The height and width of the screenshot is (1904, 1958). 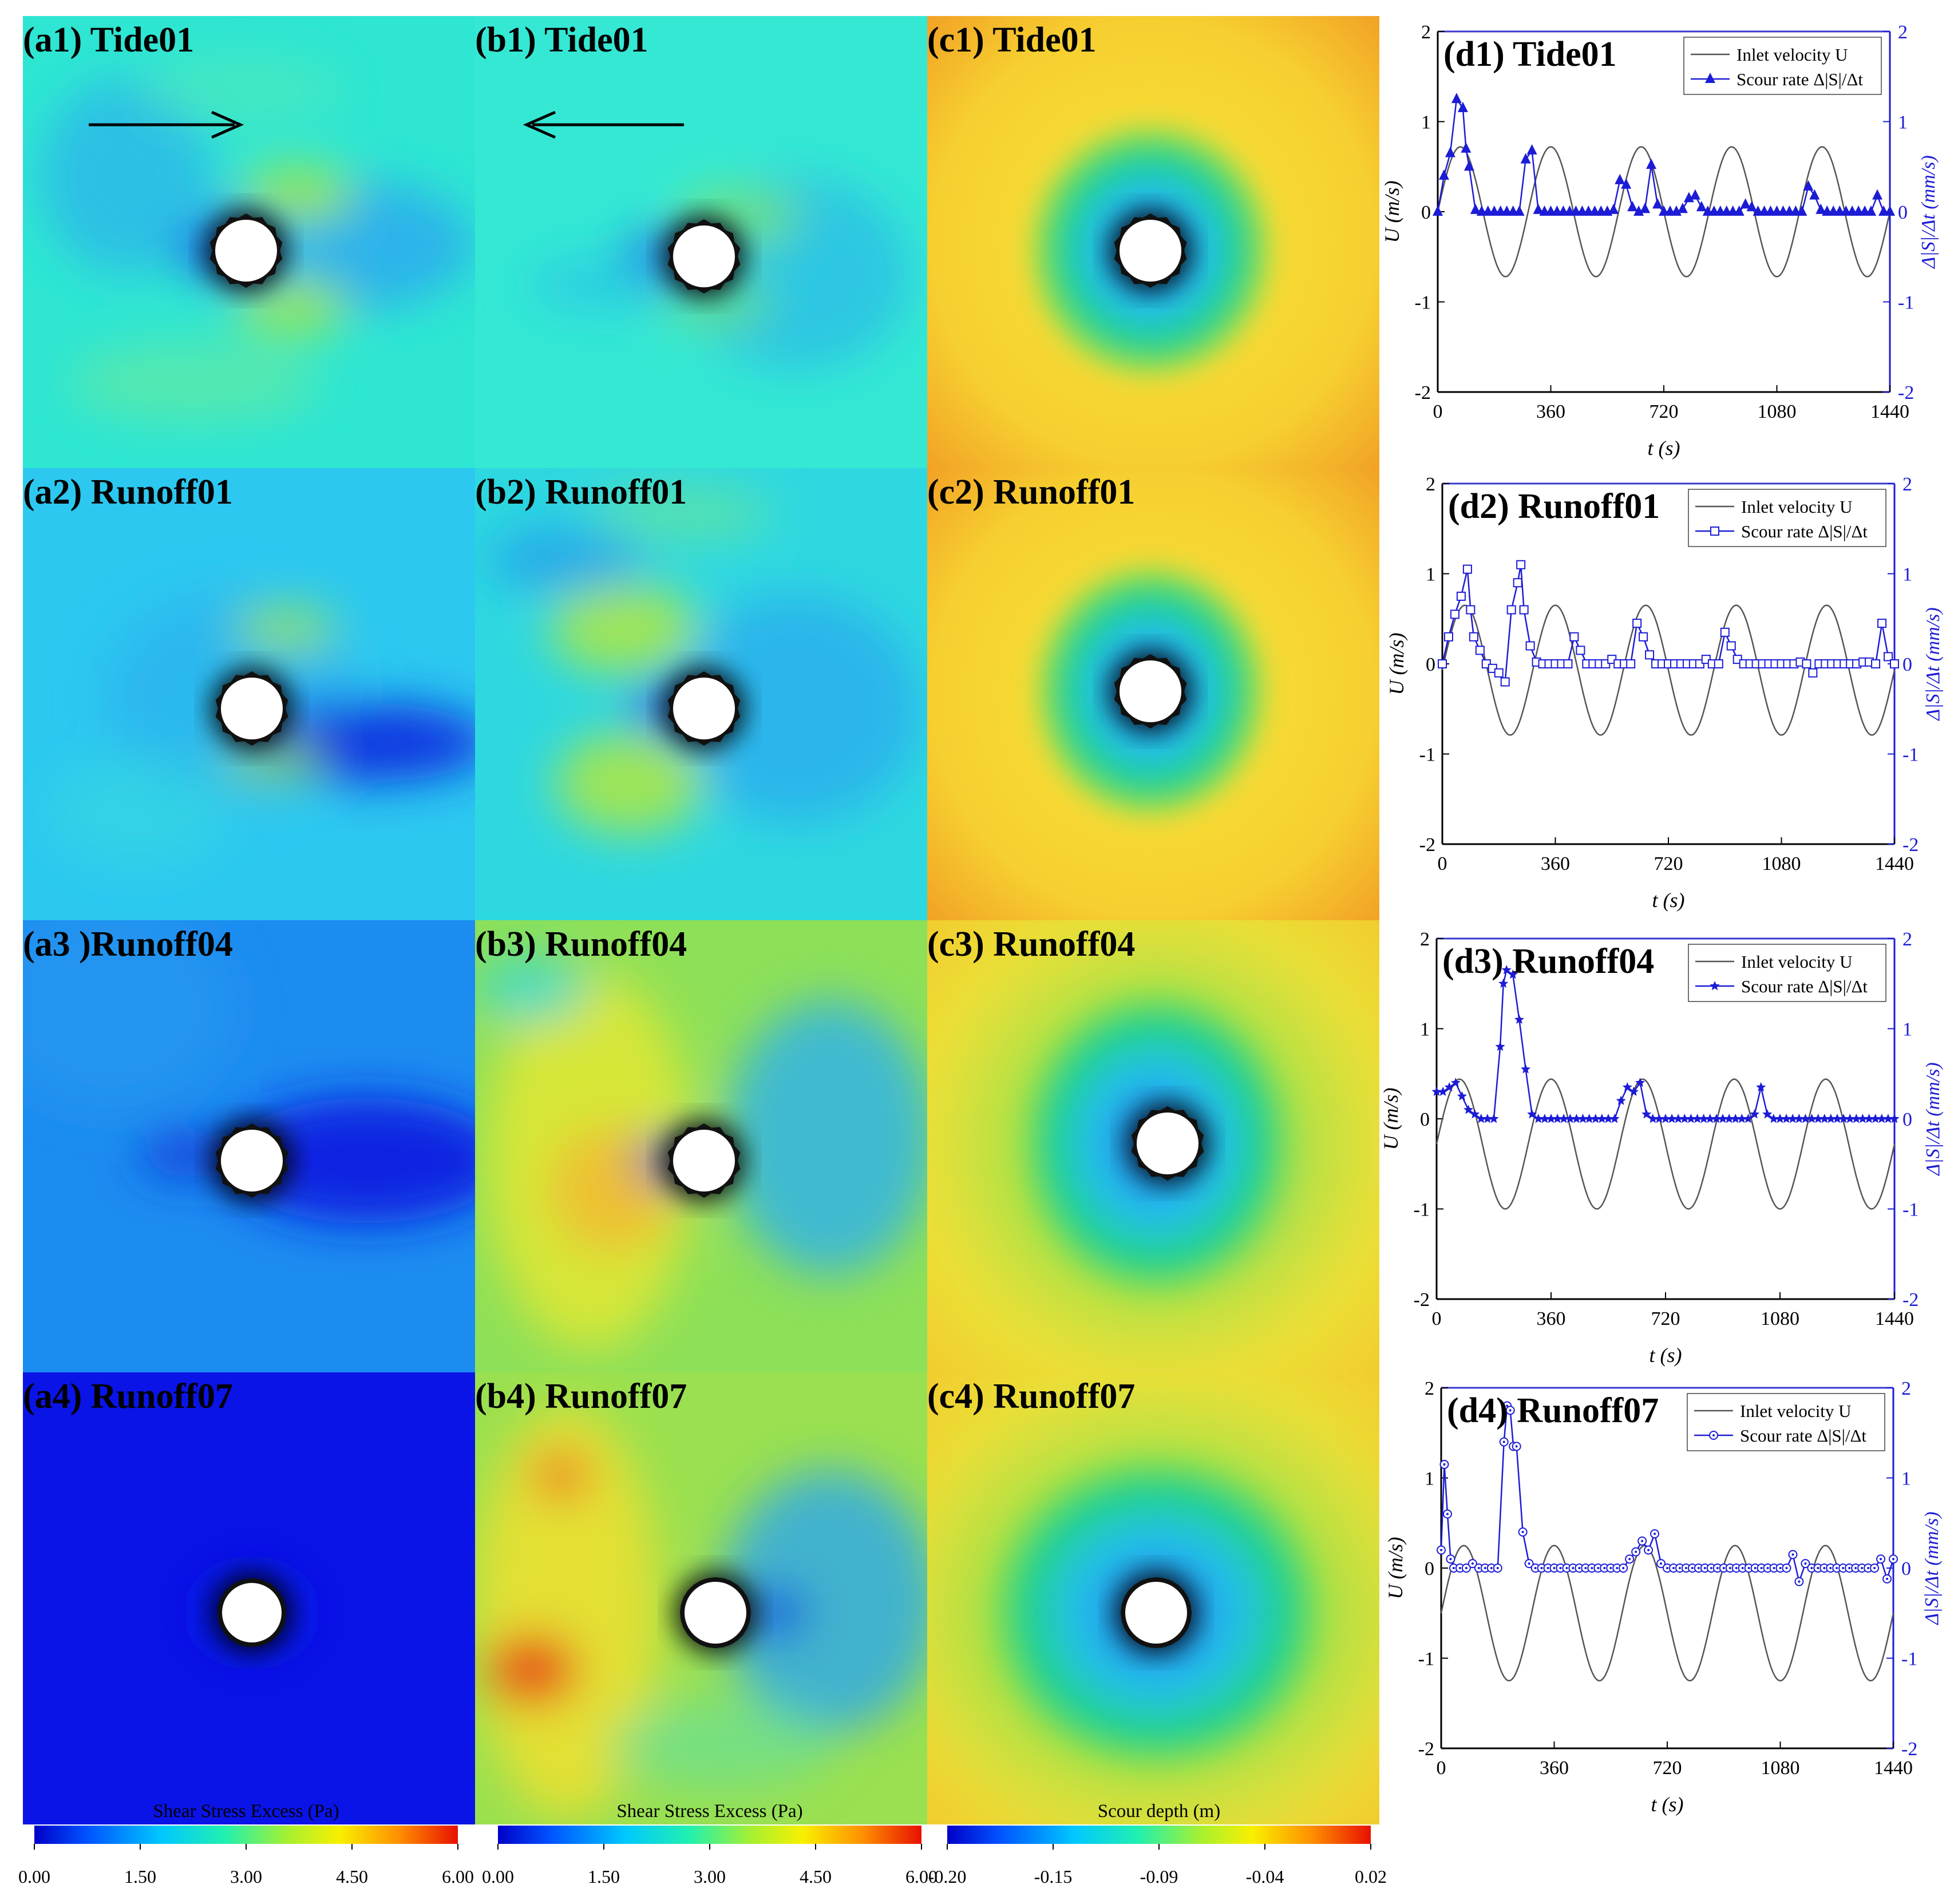 I want to click on contour-panel-a2: (a2) Runoff01, so click(x=249, y=694).